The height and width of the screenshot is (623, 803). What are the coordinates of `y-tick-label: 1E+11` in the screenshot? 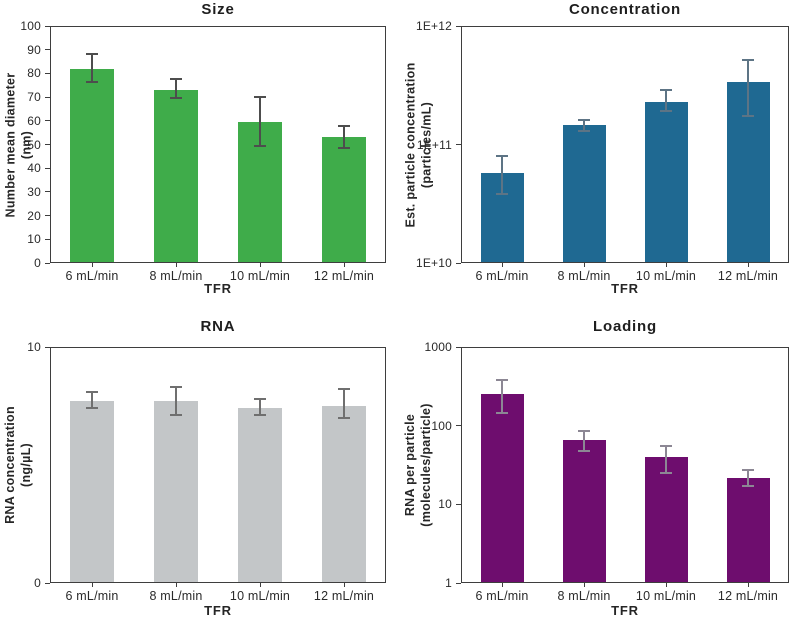 It's located at (434, 144).